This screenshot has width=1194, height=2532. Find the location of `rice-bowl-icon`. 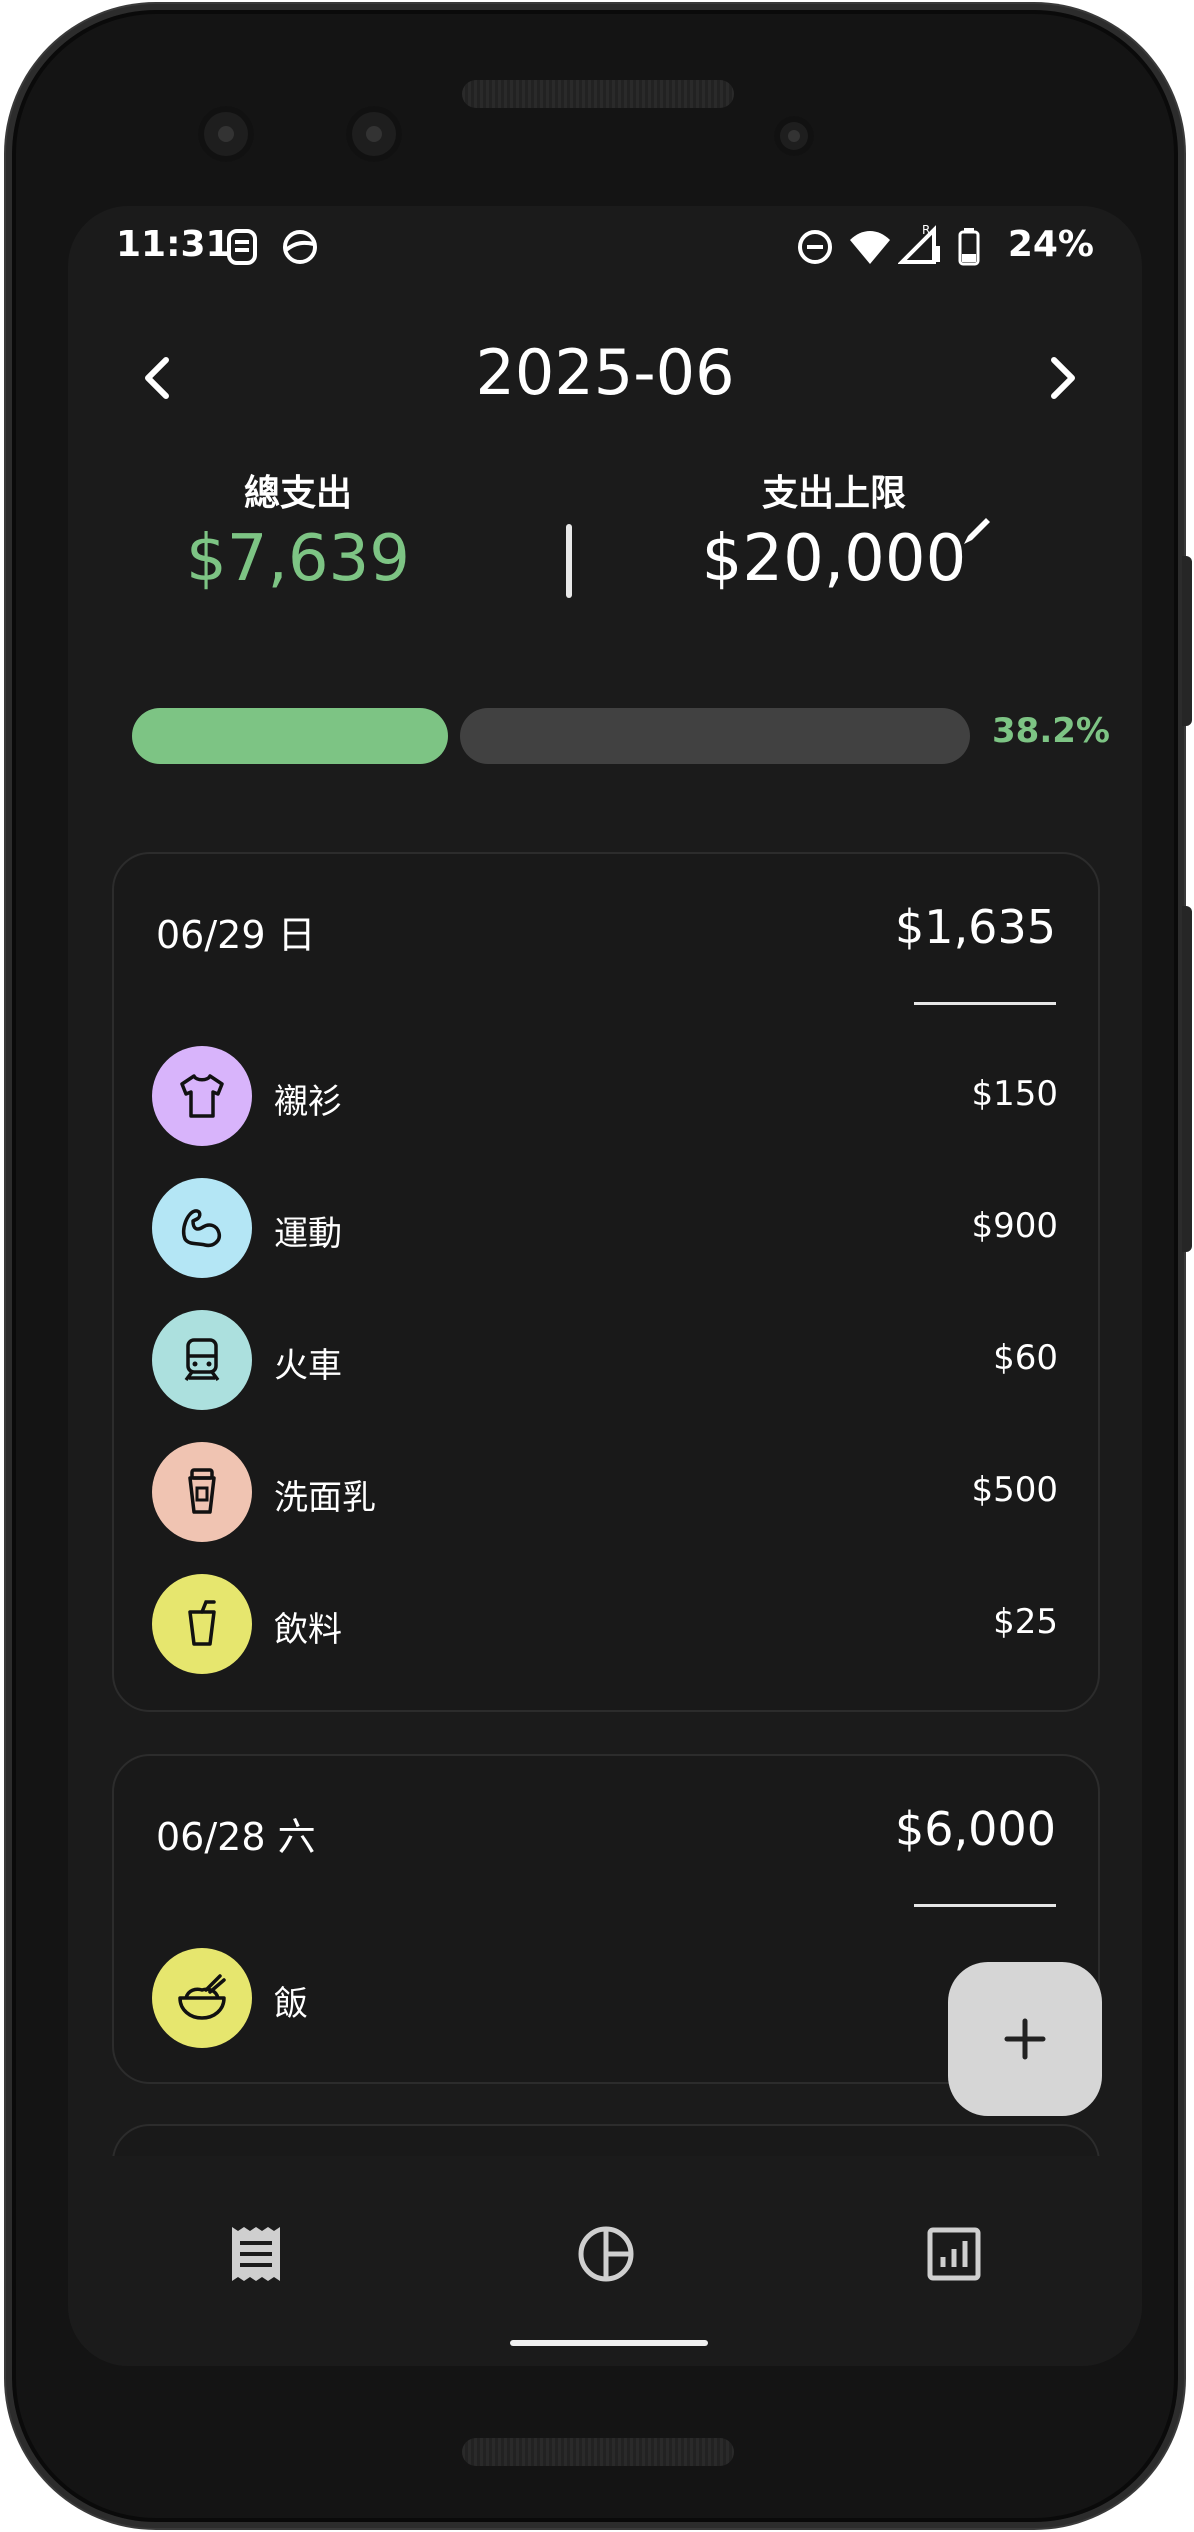

rice-bowl-icon is located at coordinates (202, 1998).